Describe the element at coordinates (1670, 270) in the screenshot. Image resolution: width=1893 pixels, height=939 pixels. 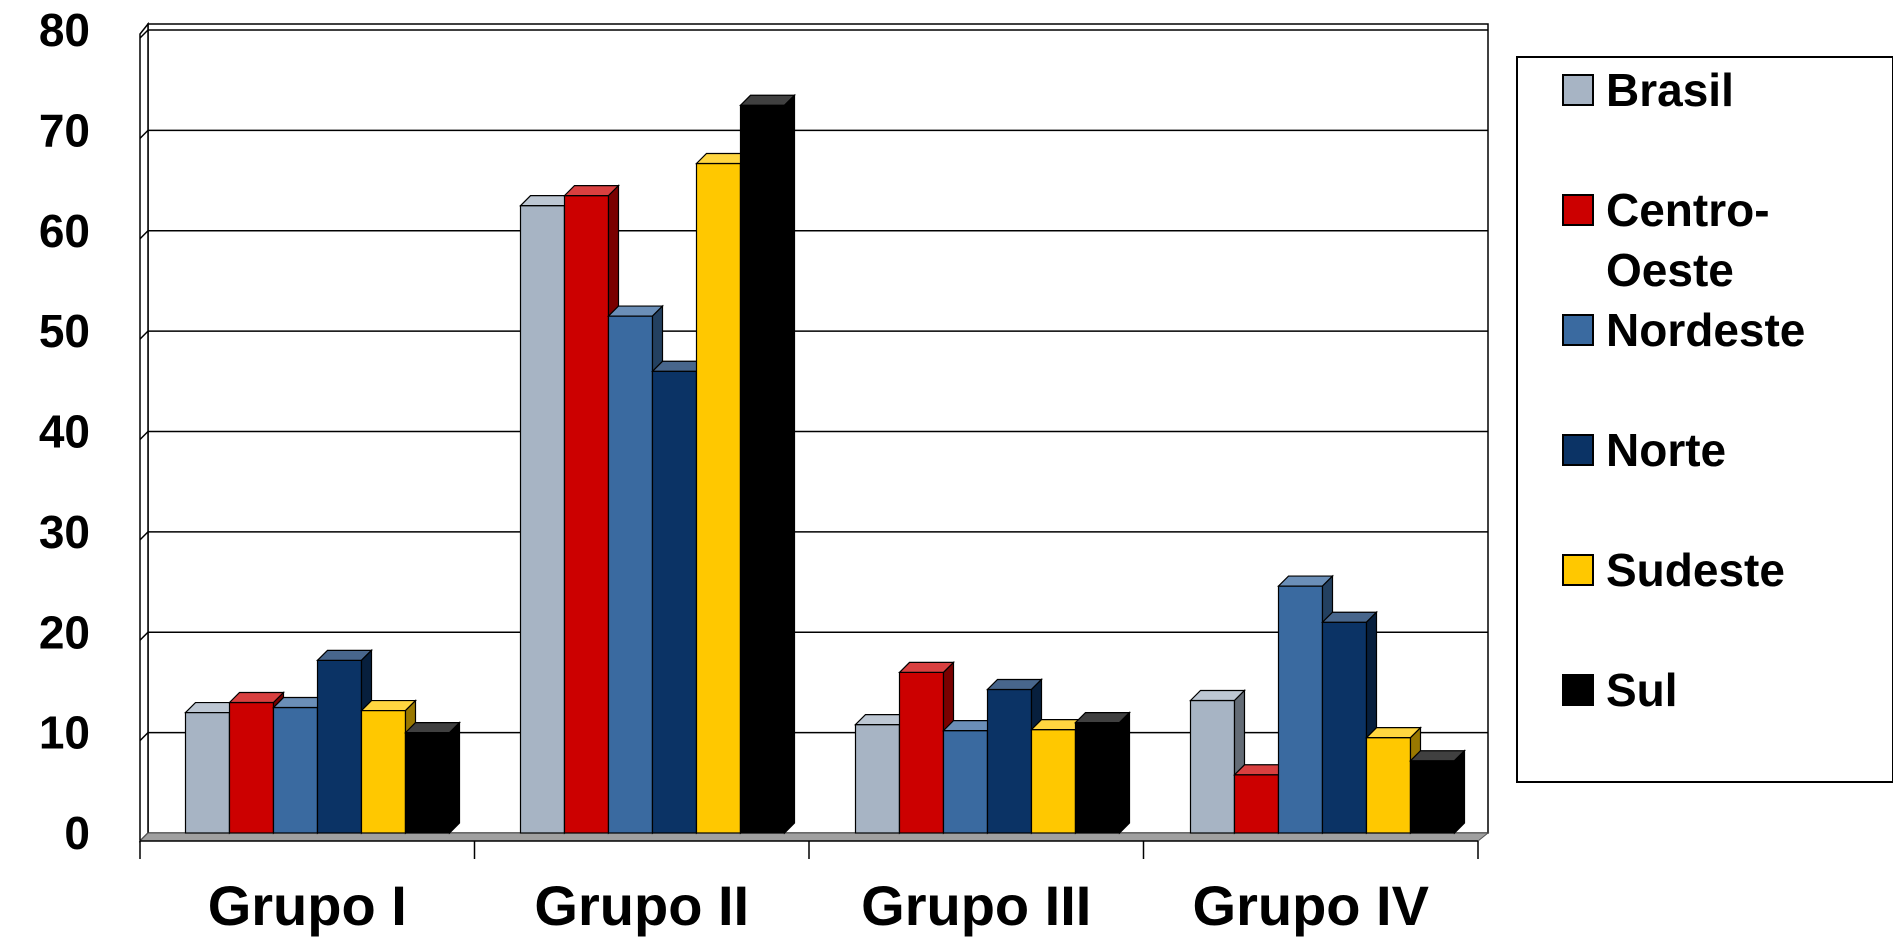
I see `legend-label: Oeste` at that location.